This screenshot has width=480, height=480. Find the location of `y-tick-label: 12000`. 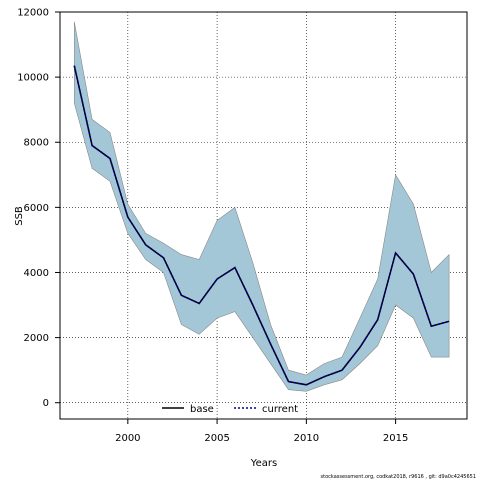

y-tick-label: 12000 is located at coordinates (33, 13).